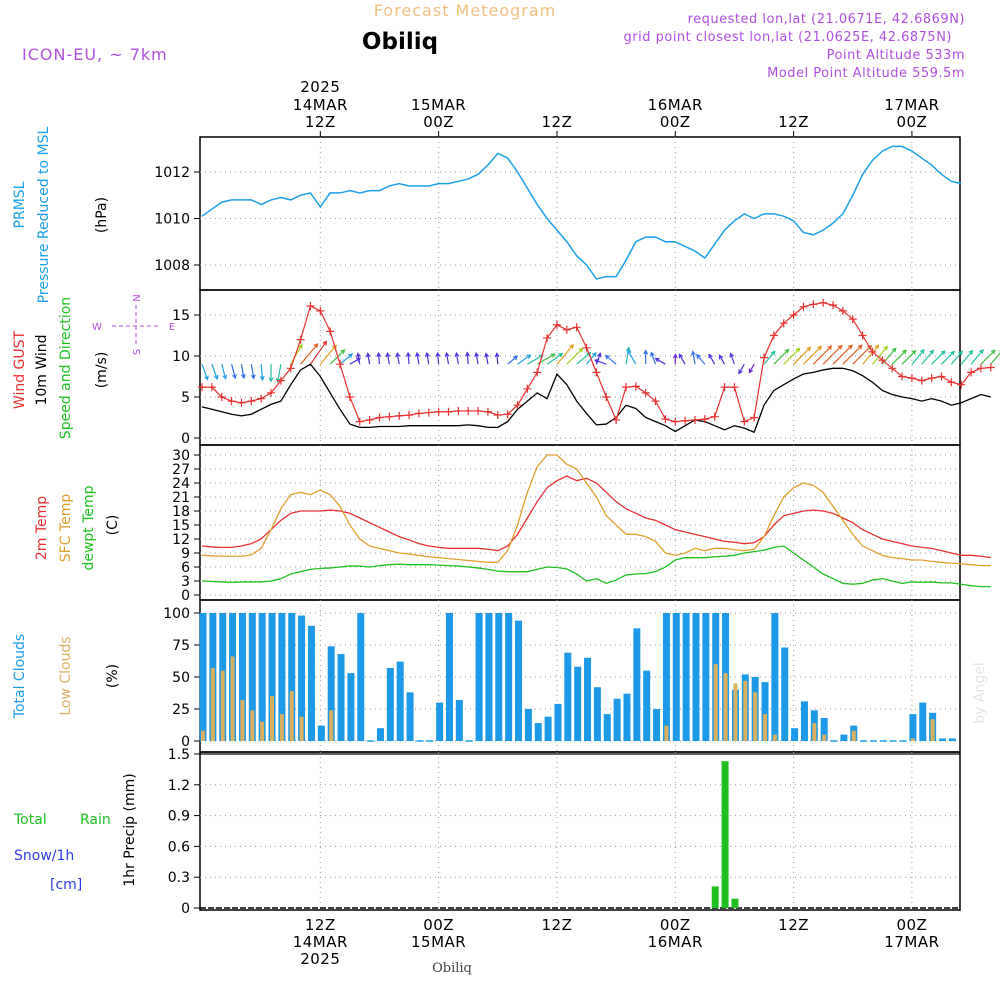 Image resolution: width=1000 pixels, height=1000 pixels. What do you see at coordinates (185, 554) in the screenshot?
I see `y-tick-label: 9` at bounding box center [185, 554].